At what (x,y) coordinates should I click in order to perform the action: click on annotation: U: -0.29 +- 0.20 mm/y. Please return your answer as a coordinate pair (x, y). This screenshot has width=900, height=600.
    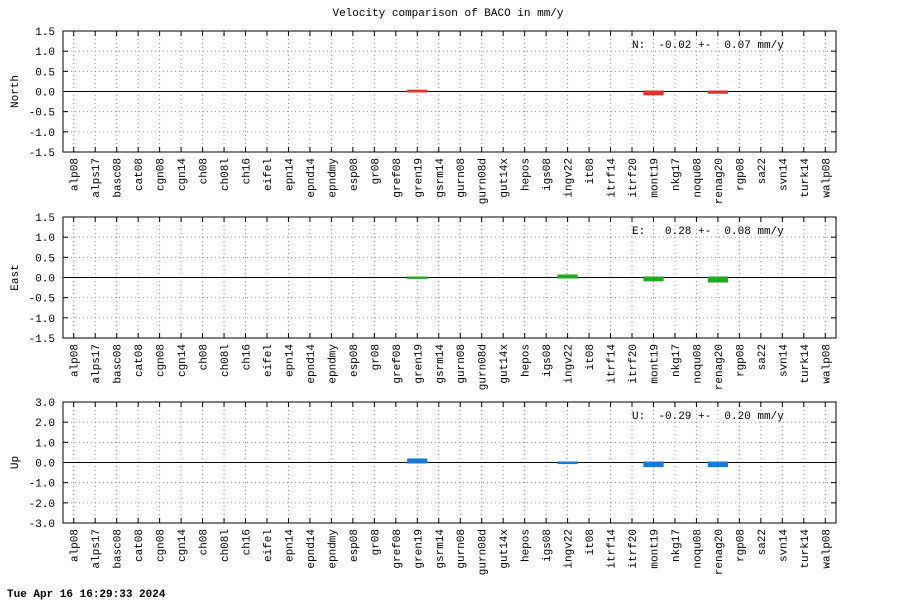
    Looking at the image, I should click on (708, 417).